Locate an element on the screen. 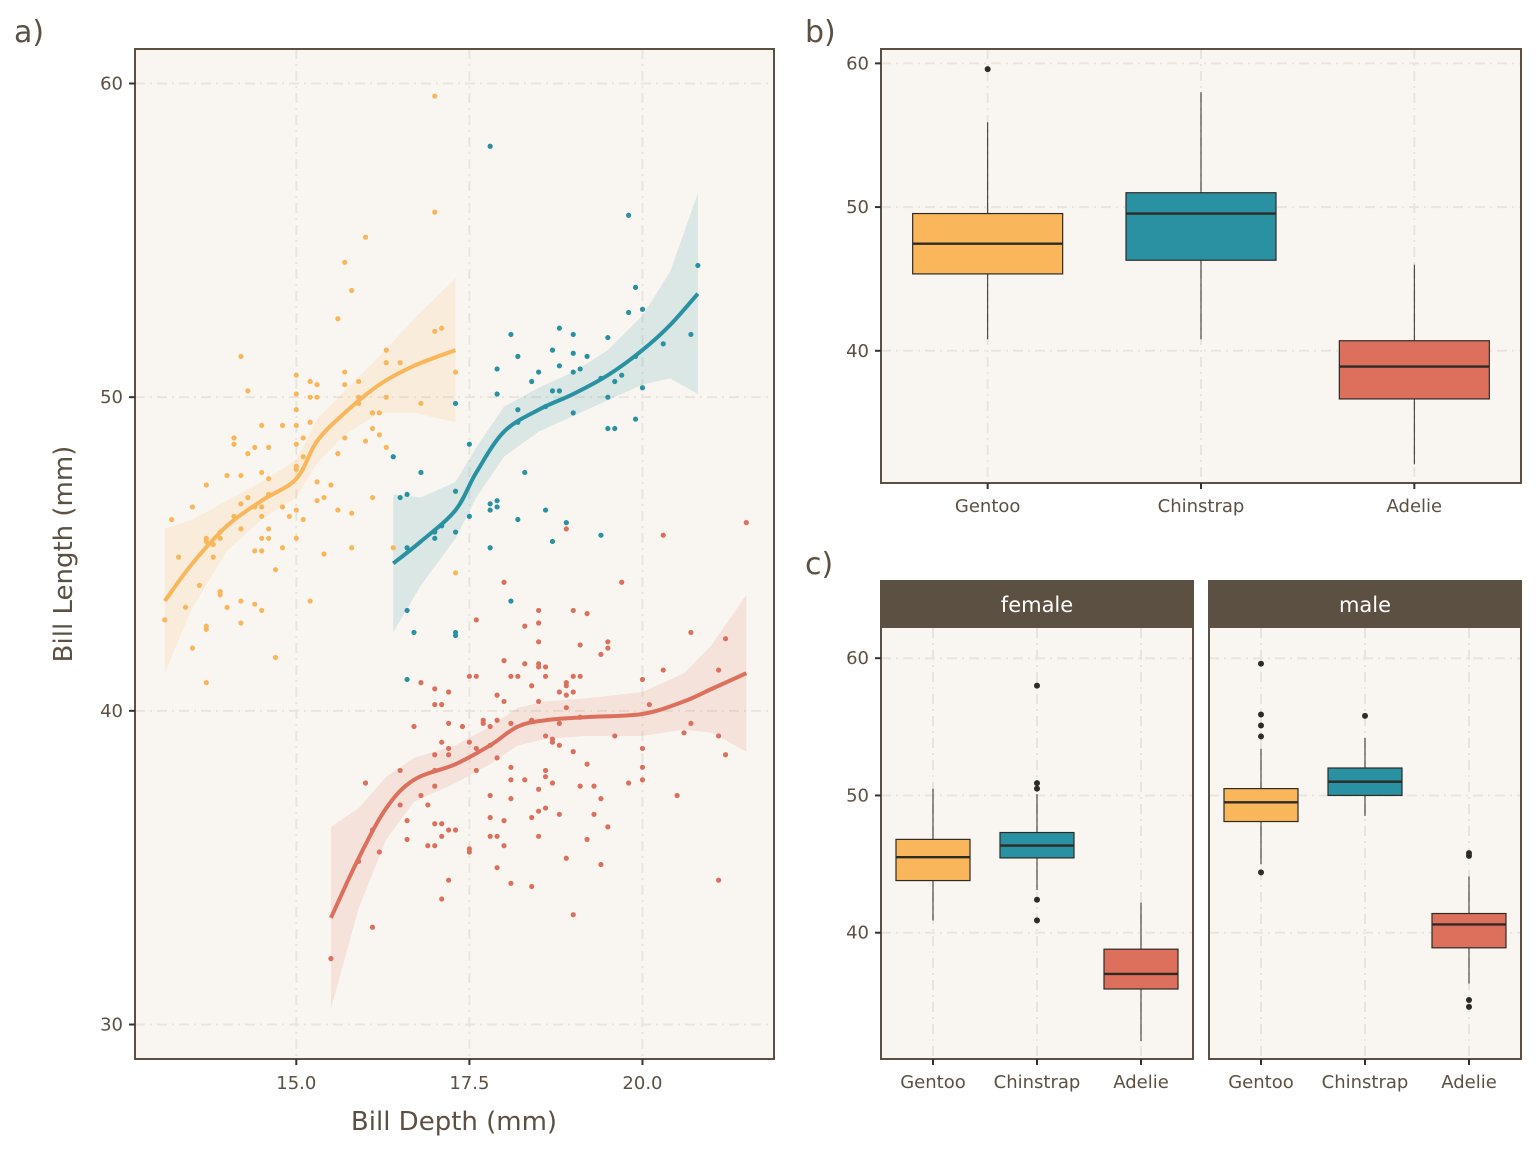 Image resolution: width=1536 pixels, height=1152 pixels. facet-female: female Gentoo Chinstrap Adelie 40 50 60 is located at coordinates (1020, 836).